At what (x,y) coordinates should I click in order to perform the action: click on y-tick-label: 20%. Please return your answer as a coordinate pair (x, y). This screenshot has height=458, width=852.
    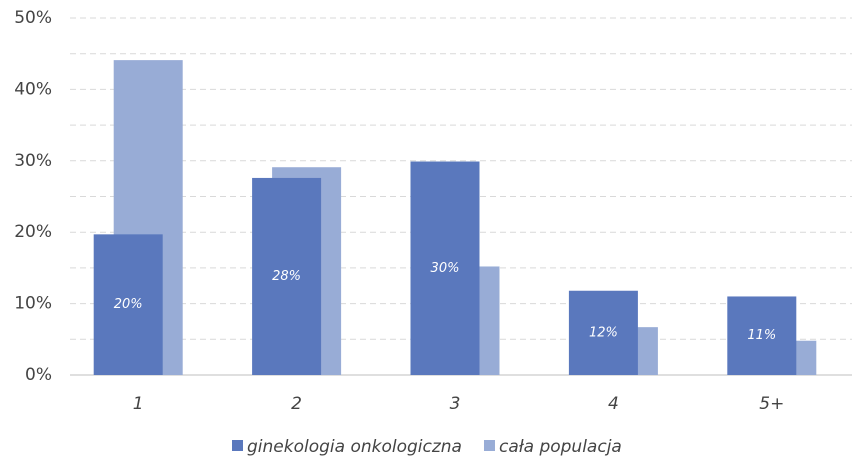
    Looking at the image, I should click on (33, 232).